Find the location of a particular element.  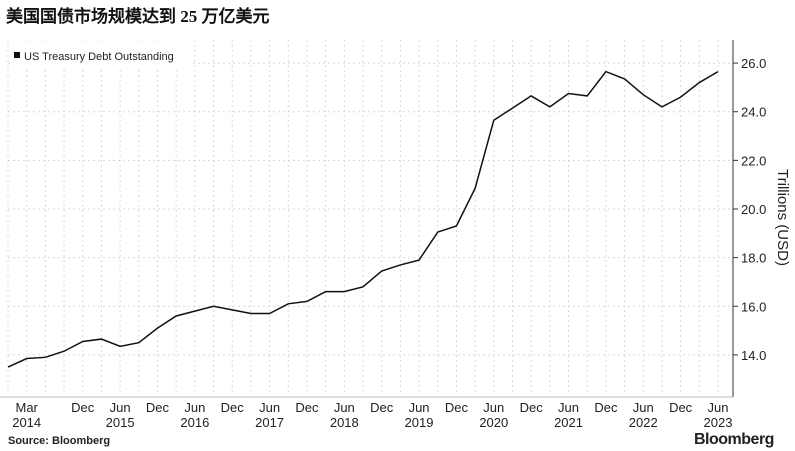

x-tick-label: Jun 2017 is located at coordinates (269, 415).